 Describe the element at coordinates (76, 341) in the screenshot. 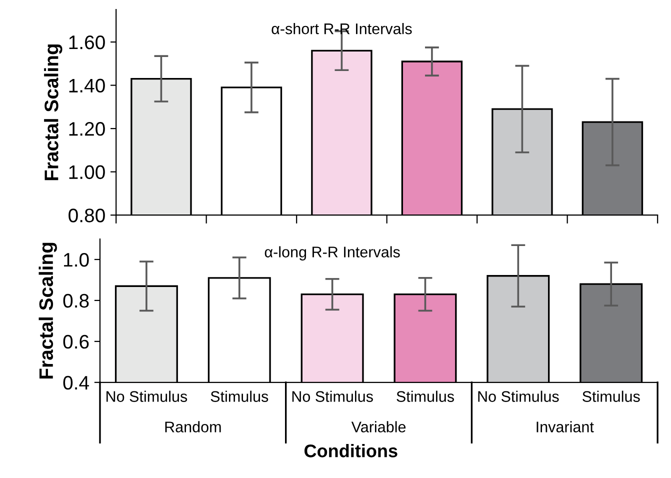

I see `y-tick-label: 0.6` at that location.